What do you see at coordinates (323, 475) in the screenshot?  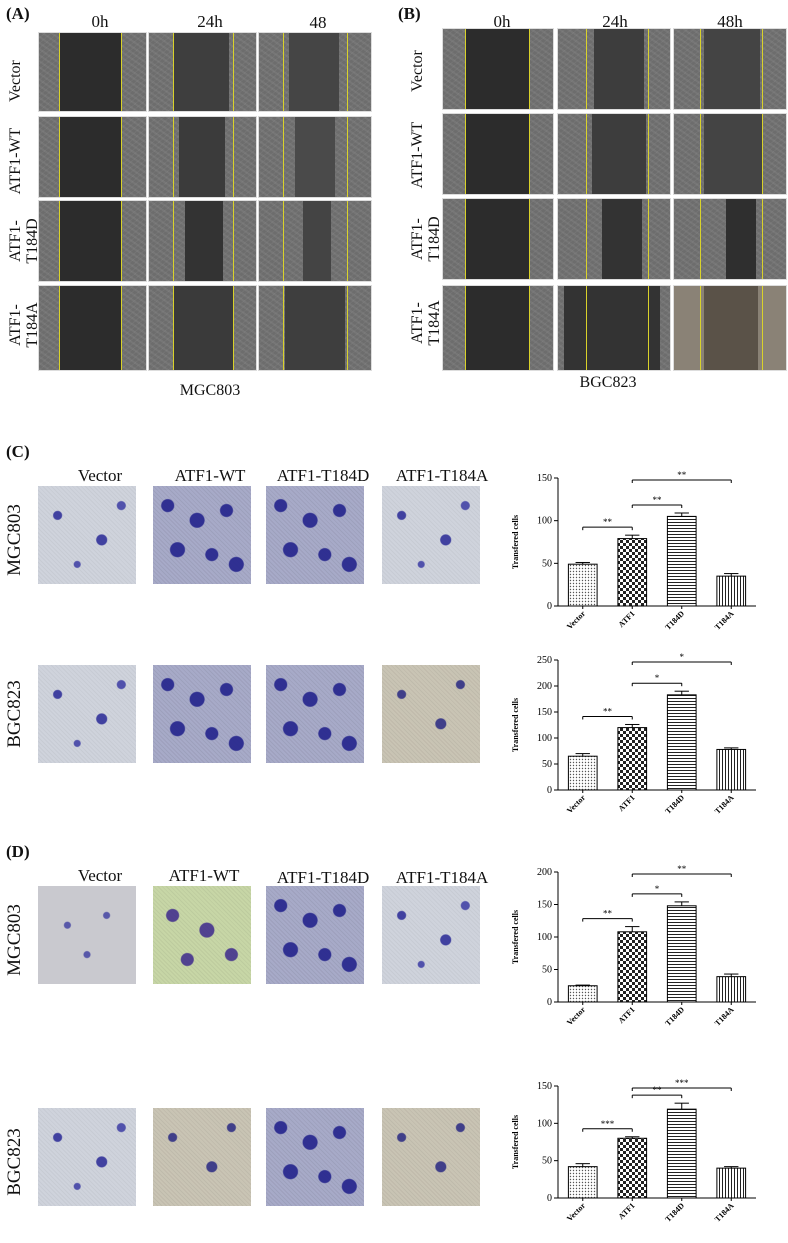 I see `panel-c-col-t184d: ATF1-T184D` at bounding box center [323, 475].